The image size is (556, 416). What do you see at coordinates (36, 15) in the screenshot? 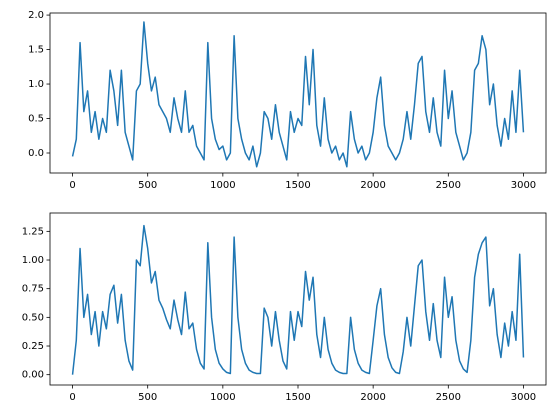
I see `y-tick-label: 2.0` at bounding box center [36, 15].